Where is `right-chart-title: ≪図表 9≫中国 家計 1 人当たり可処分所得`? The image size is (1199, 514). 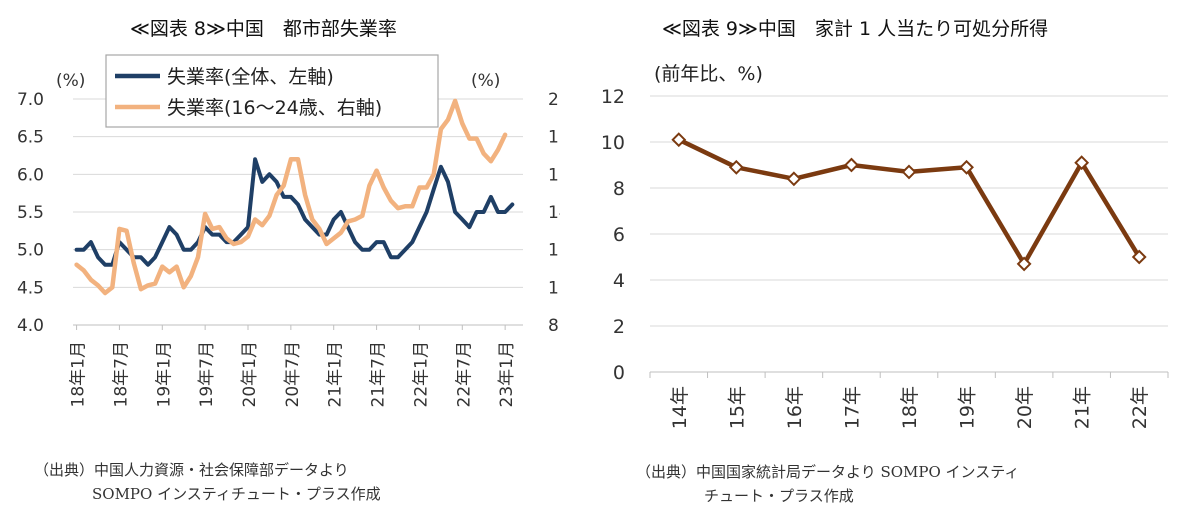
right-chart-title: ≪図表 9≫中国 家計 1 人当たり可処分所得 is located at coordinates (855, 29).